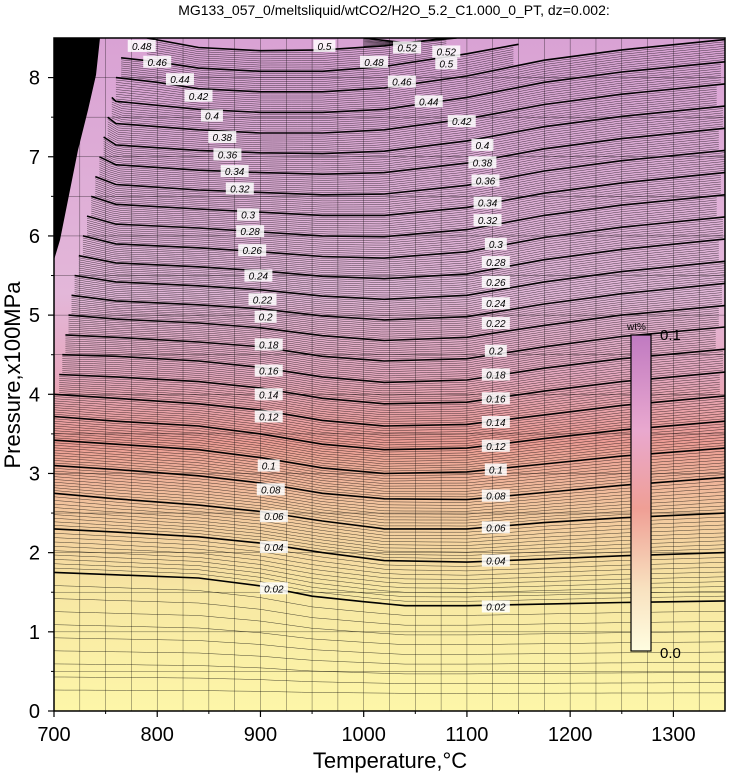 The image size is (734, 776). I want to click on contour-label-text: 0.46, so click(157, 63).